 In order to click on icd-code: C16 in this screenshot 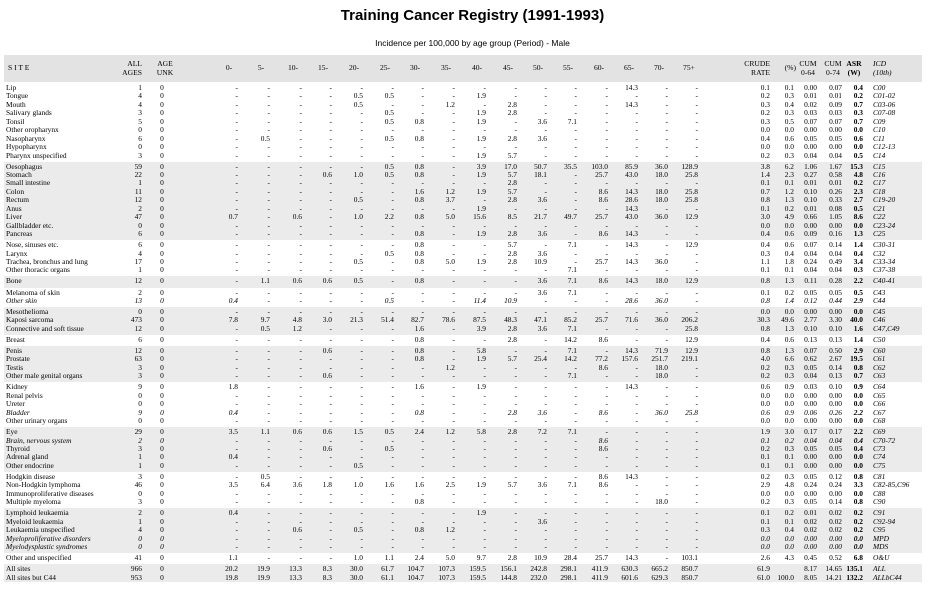, I will do `click(879, 174)`.